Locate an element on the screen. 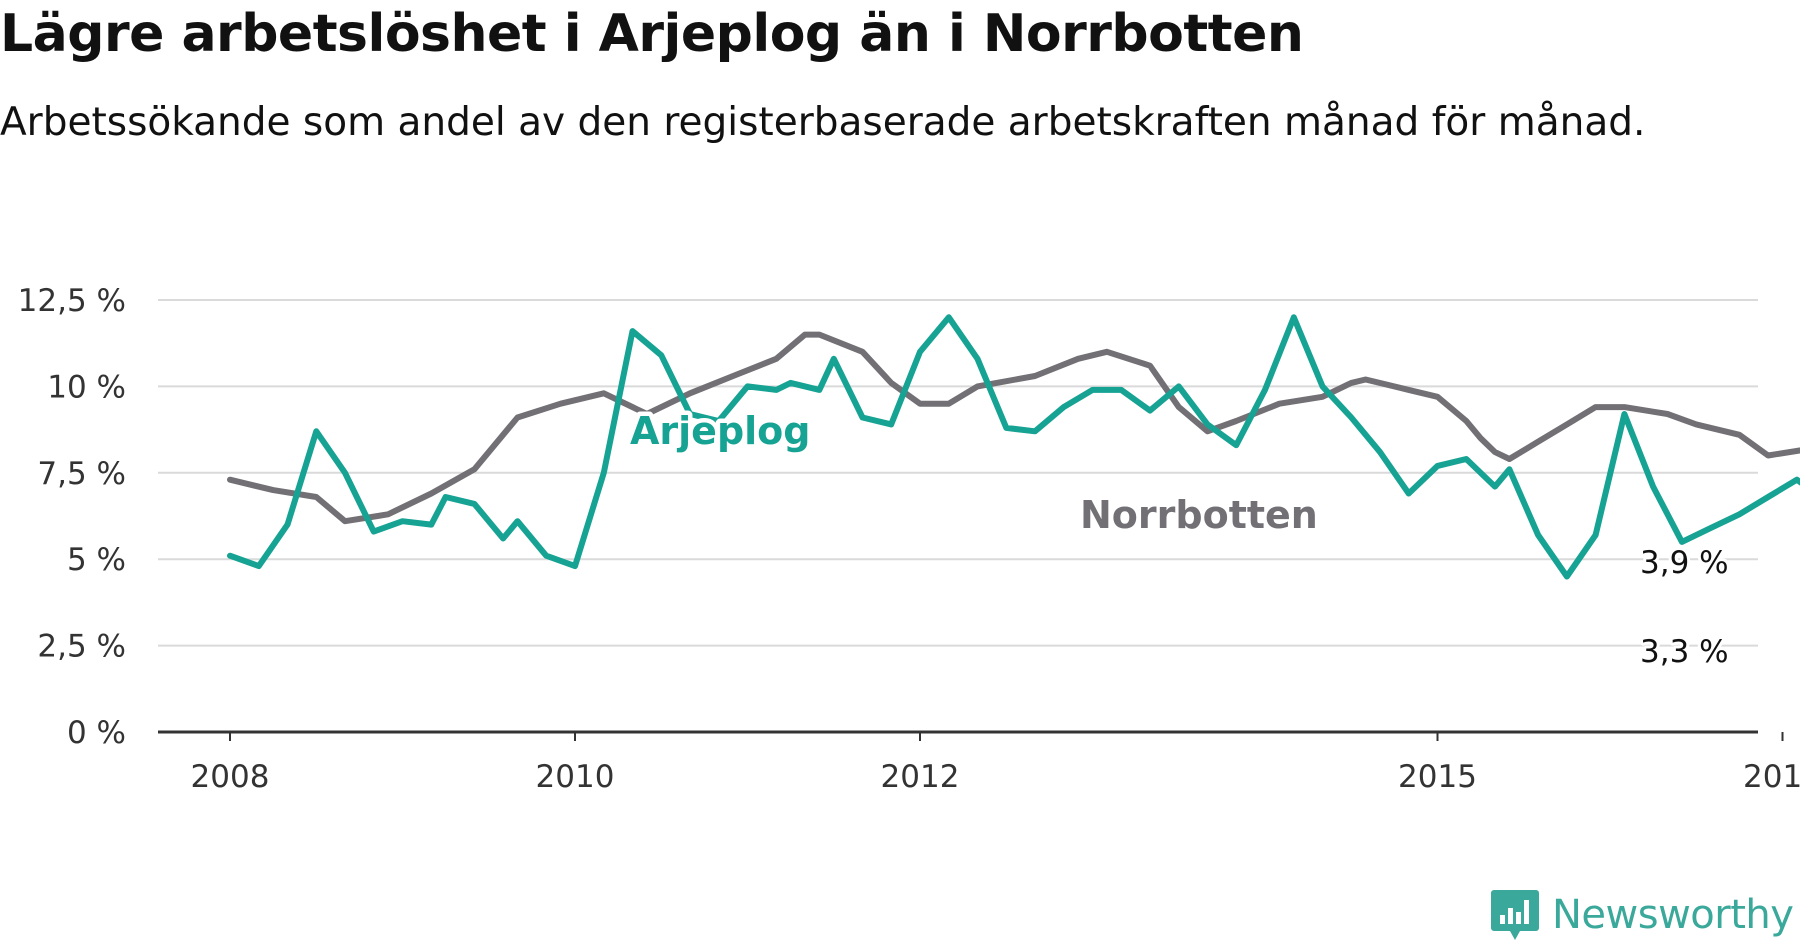  x-tick-label: 2012 is located at coordinates (920, 777).